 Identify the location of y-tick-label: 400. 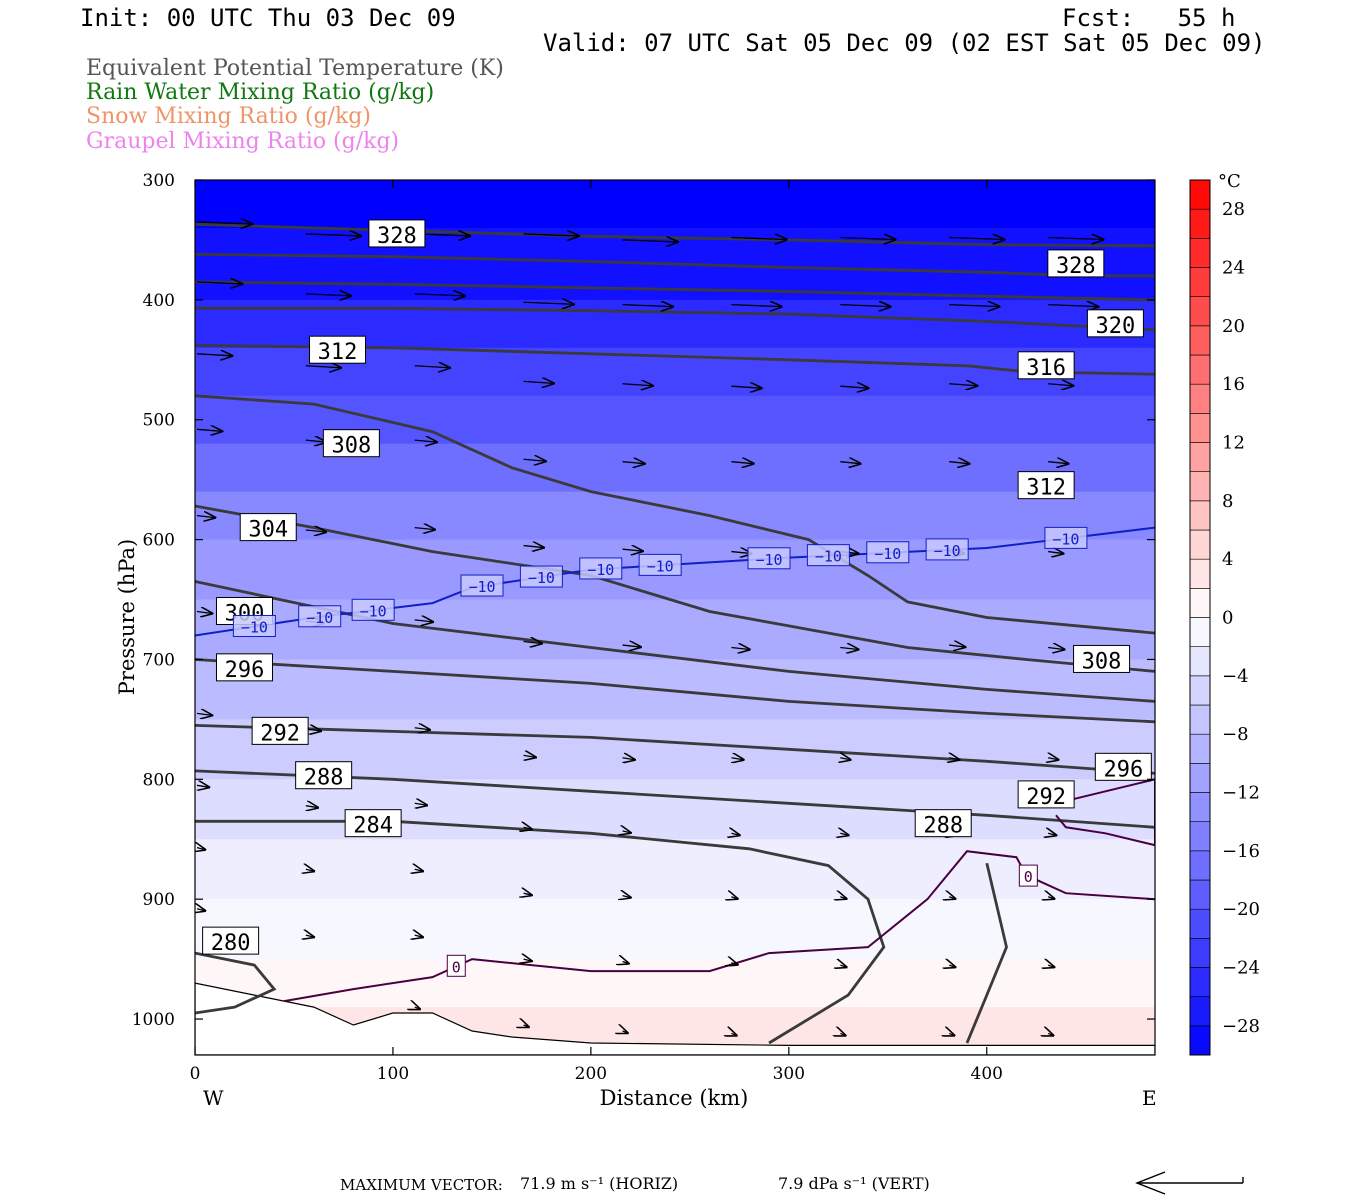
(159, 301).